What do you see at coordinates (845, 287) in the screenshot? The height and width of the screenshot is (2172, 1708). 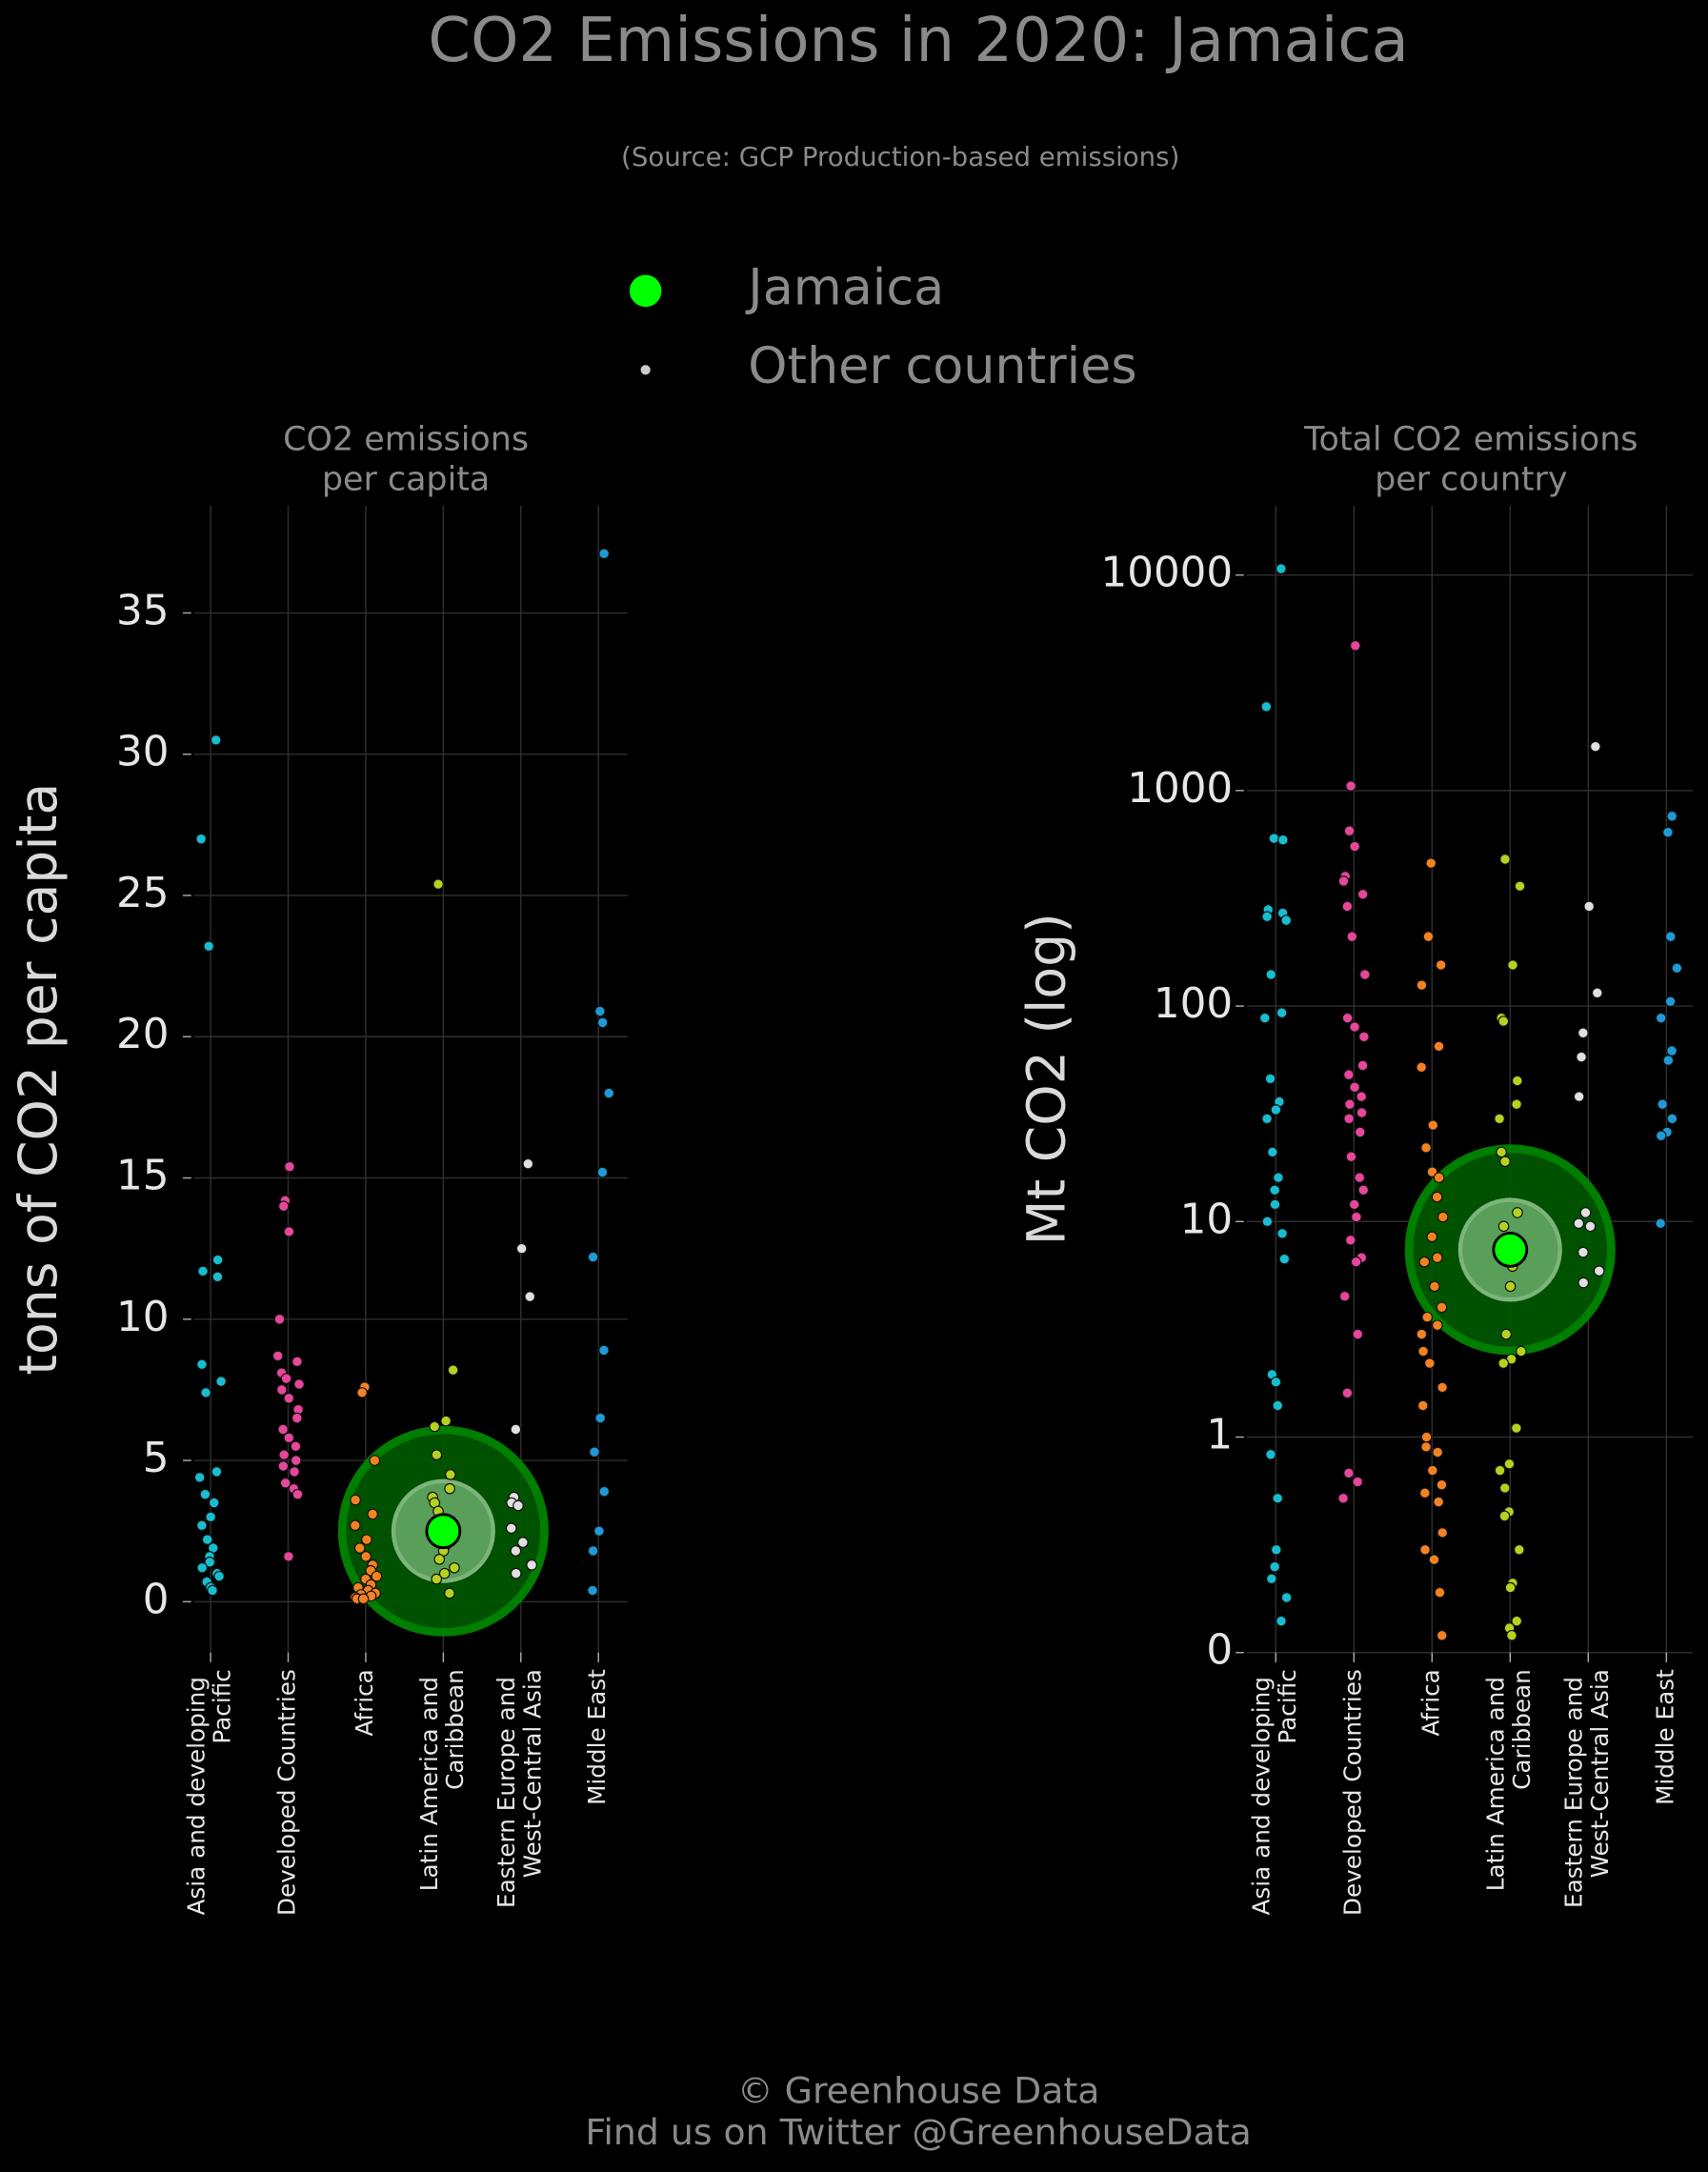 I see `legend-label: Jamaica` at bounding box center [845, 287].